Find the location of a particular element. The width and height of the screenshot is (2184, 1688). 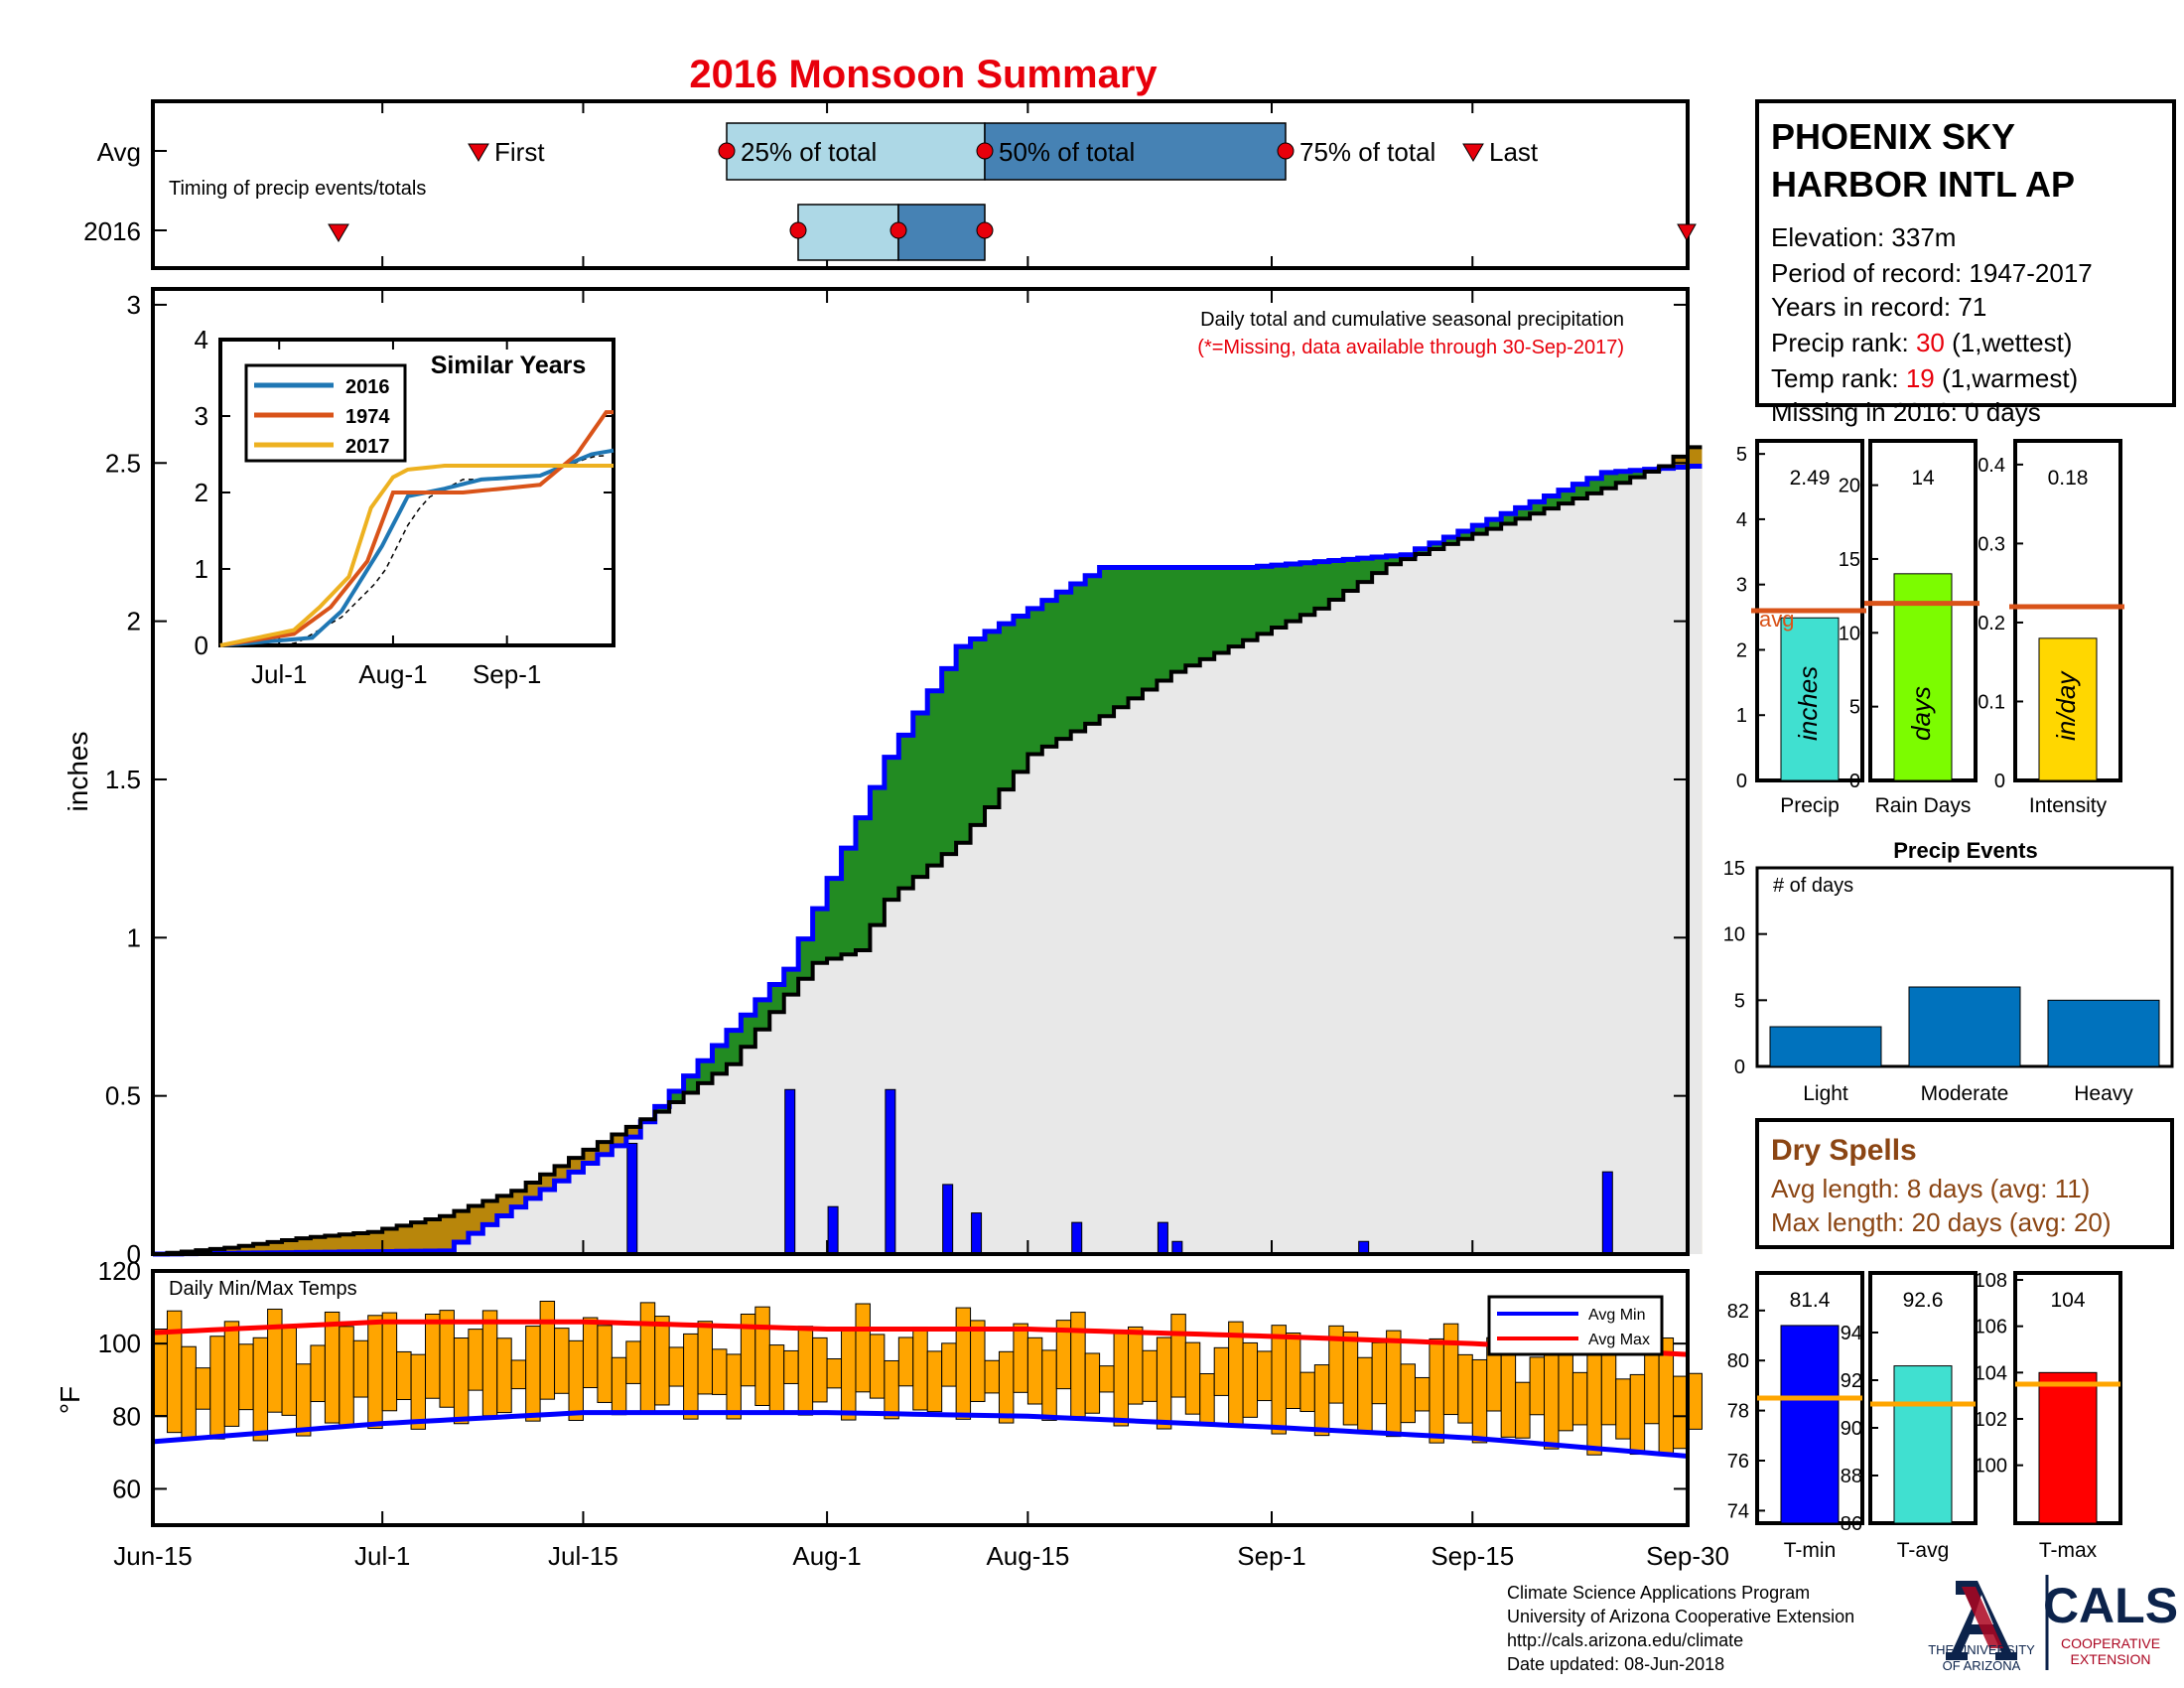

temp-stat-name-label: T-min is located at coordinates (1810, 1550).